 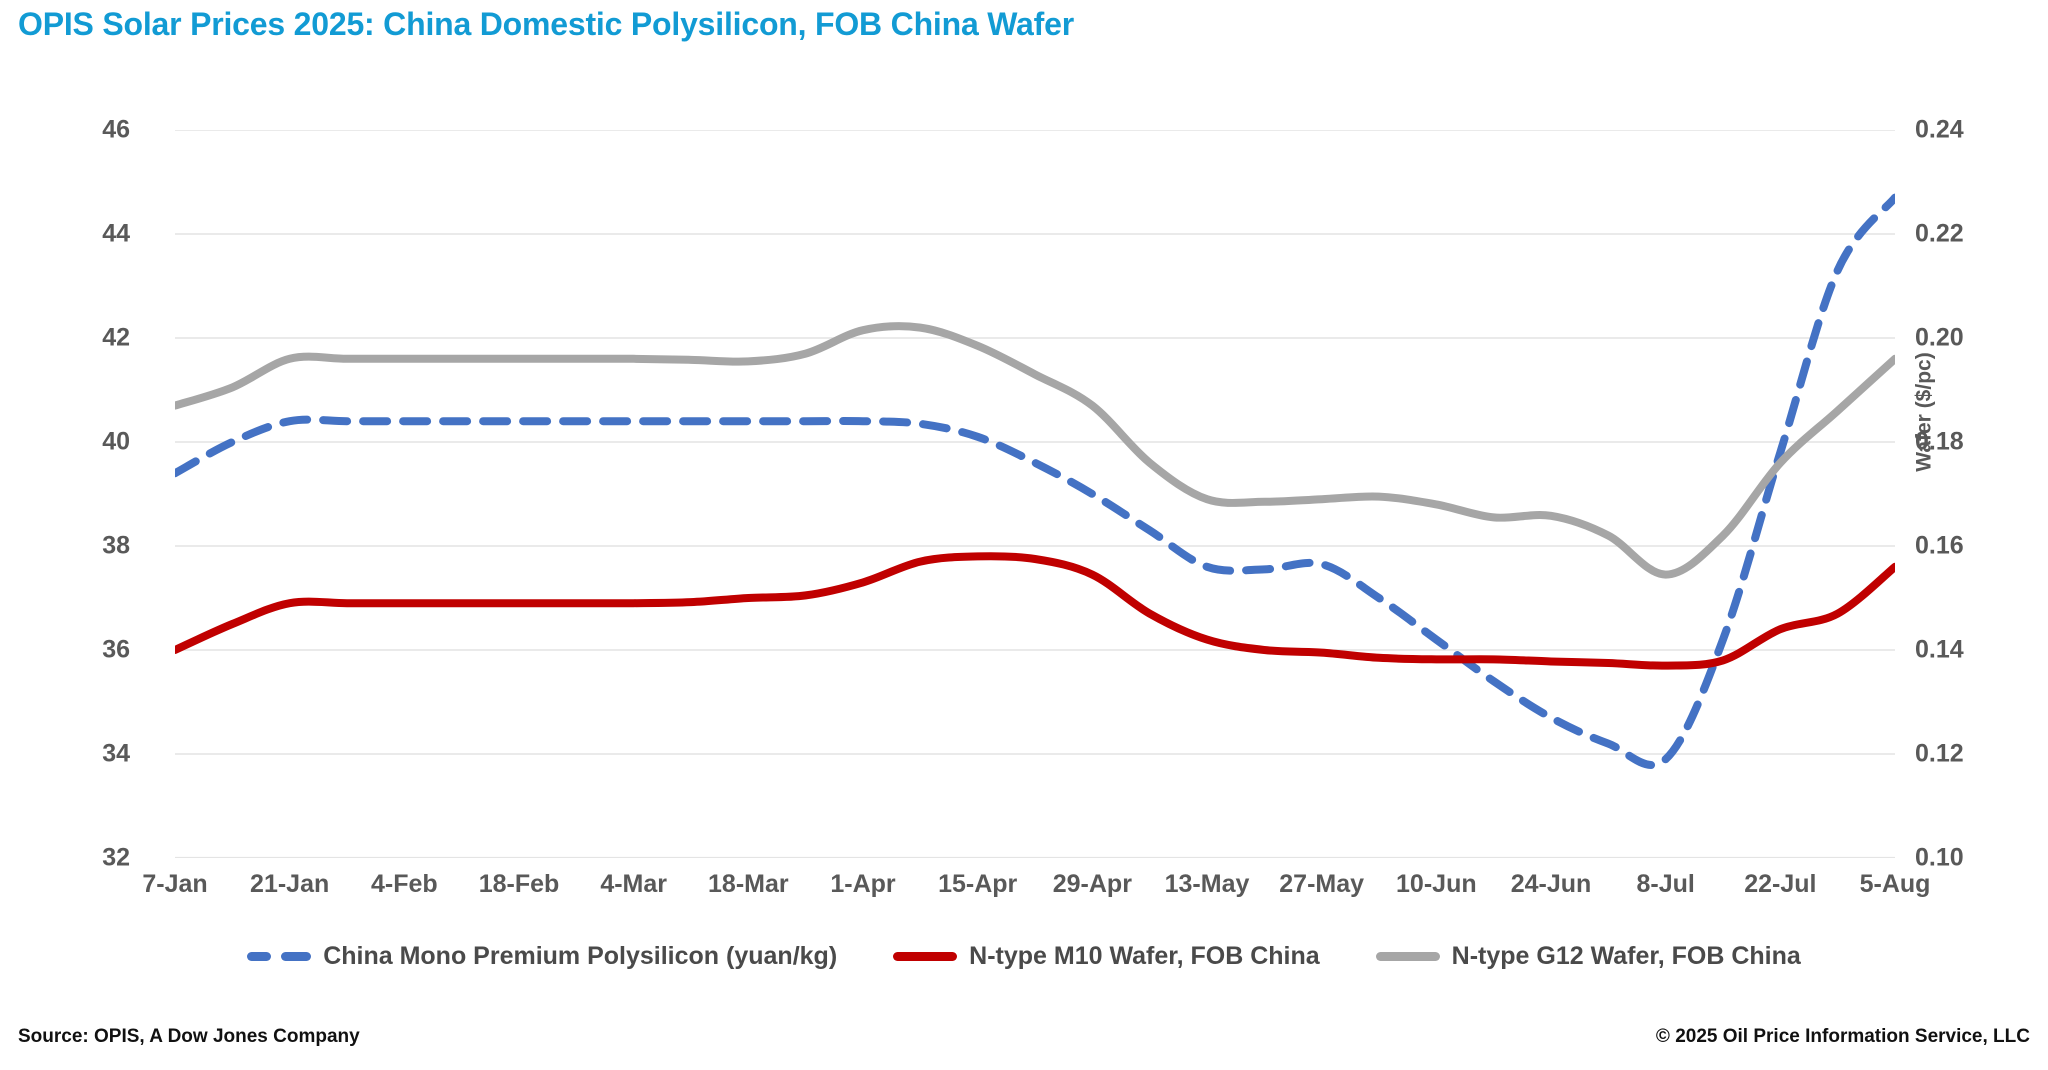 What do you see at coordinates (519, 884) in the screenshot?
I see `x-axis-tick: 18-Feb` at bounding box center [519, 884].